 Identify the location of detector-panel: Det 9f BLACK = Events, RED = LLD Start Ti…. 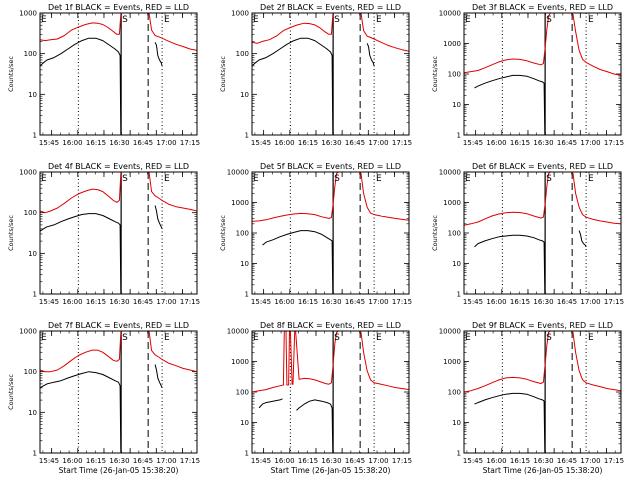
(531, 398).